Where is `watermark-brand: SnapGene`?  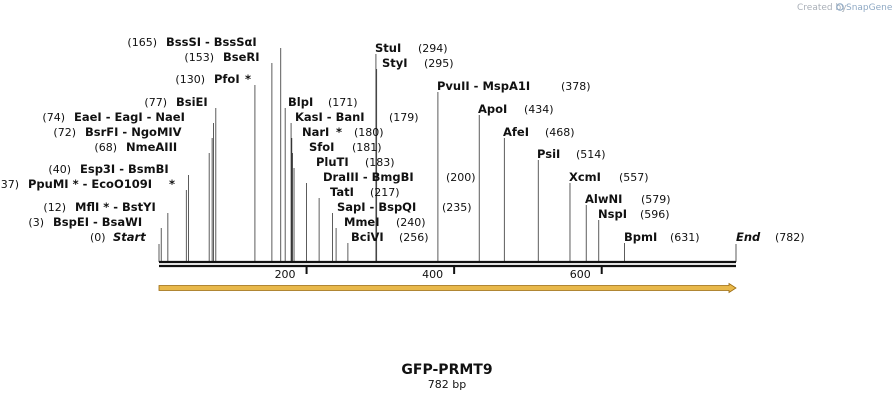
watermark-brand: SnapGene is located at coordinates (869, 8).